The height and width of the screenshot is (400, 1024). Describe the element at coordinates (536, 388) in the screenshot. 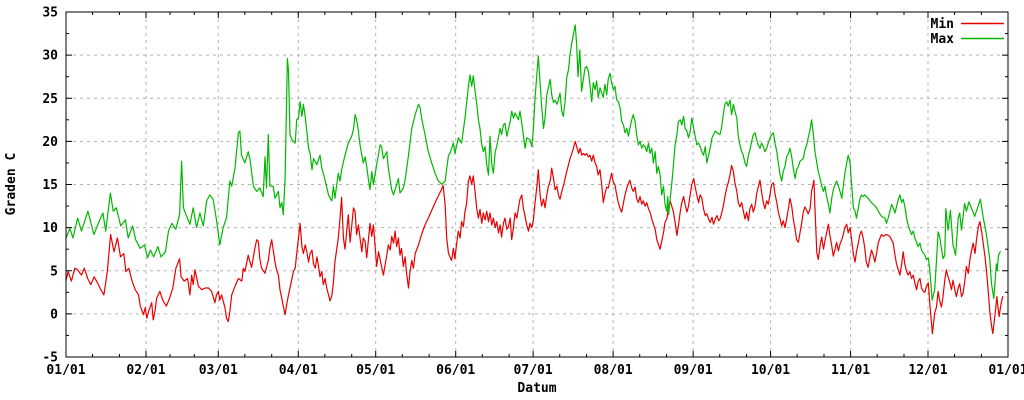

I see `x-axis-title: Datum` at that location.